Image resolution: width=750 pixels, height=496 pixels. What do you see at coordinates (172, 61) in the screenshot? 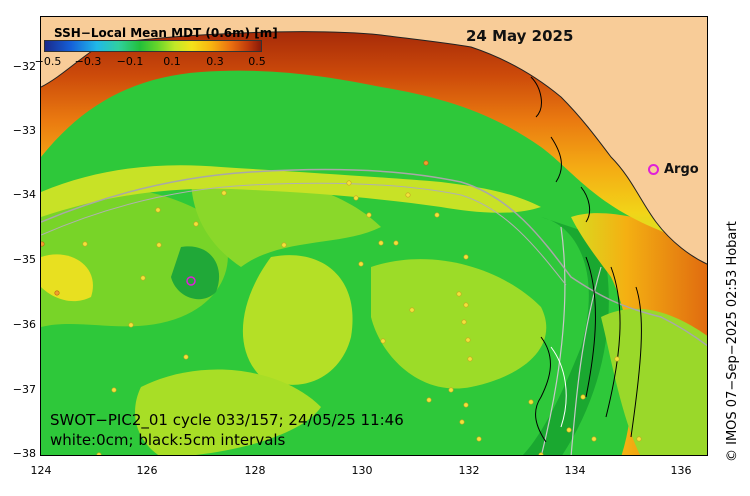
I see `colorbar-tick: 0.1` at bounding box center [172, 61].